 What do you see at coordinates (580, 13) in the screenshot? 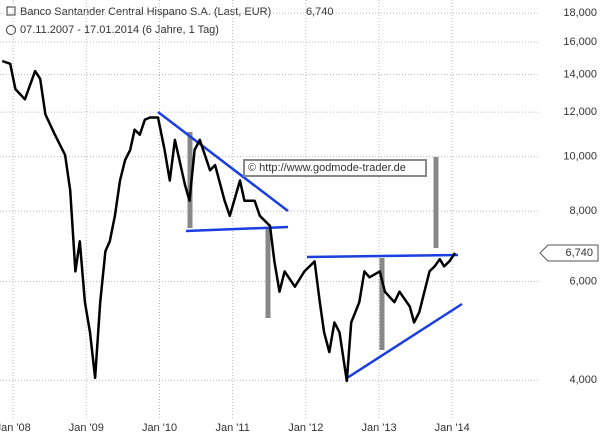
I see `y-tick-label: 18,000` at bounding box center [580, 13].